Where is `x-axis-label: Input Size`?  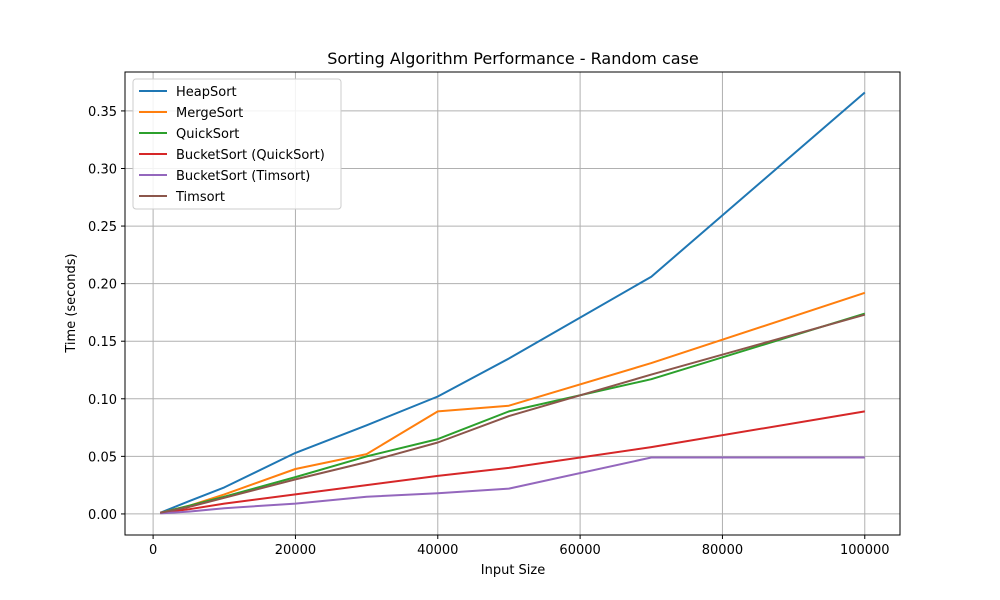 x-axis-label: Input Size is located at coordinates (513, 570).